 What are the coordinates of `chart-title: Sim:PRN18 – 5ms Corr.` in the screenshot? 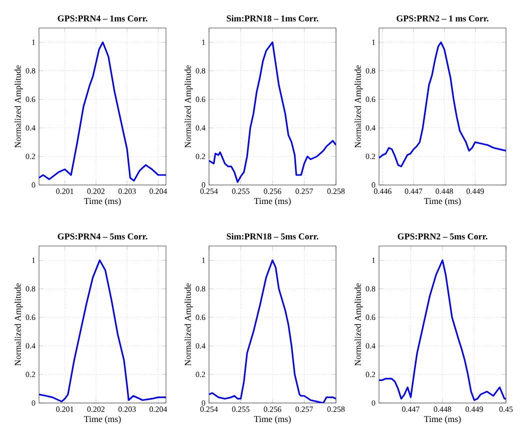 It's located at (272, 236).